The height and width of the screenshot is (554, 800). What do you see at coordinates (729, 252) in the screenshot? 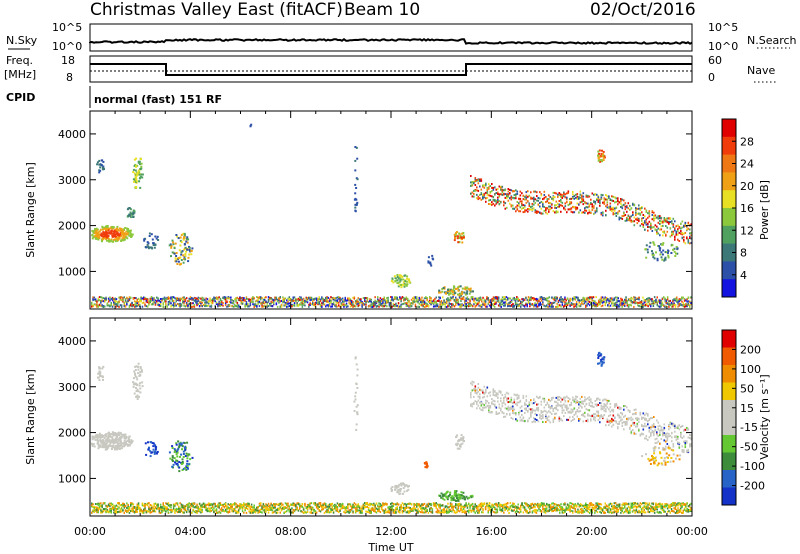
I see `colorbar-segment` at bounding box center [729, 252].